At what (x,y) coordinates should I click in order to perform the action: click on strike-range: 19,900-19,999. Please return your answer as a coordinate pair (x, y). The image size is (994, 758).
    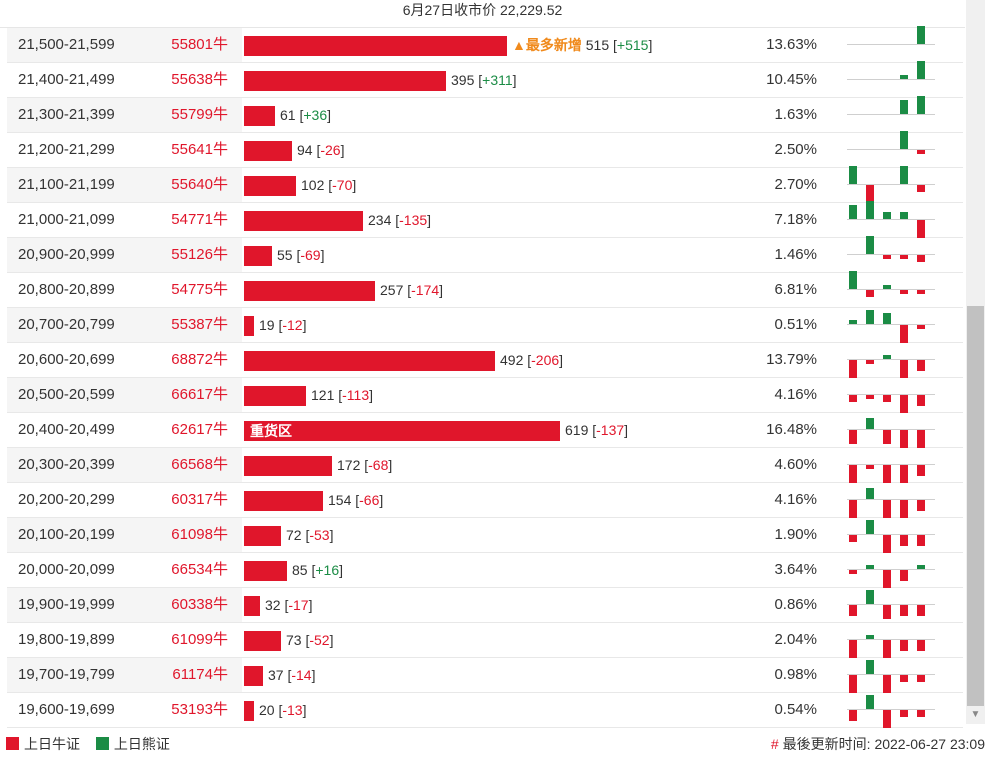
    Looking at the image, I should click on (80, 605).